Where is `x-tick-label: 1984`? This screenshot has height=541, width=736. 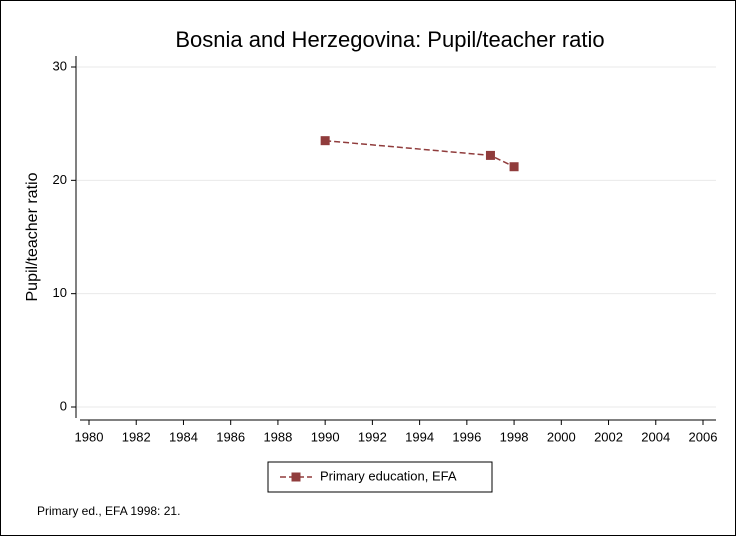 x-tick-label: 1984 is located at coordinates (183, 436).